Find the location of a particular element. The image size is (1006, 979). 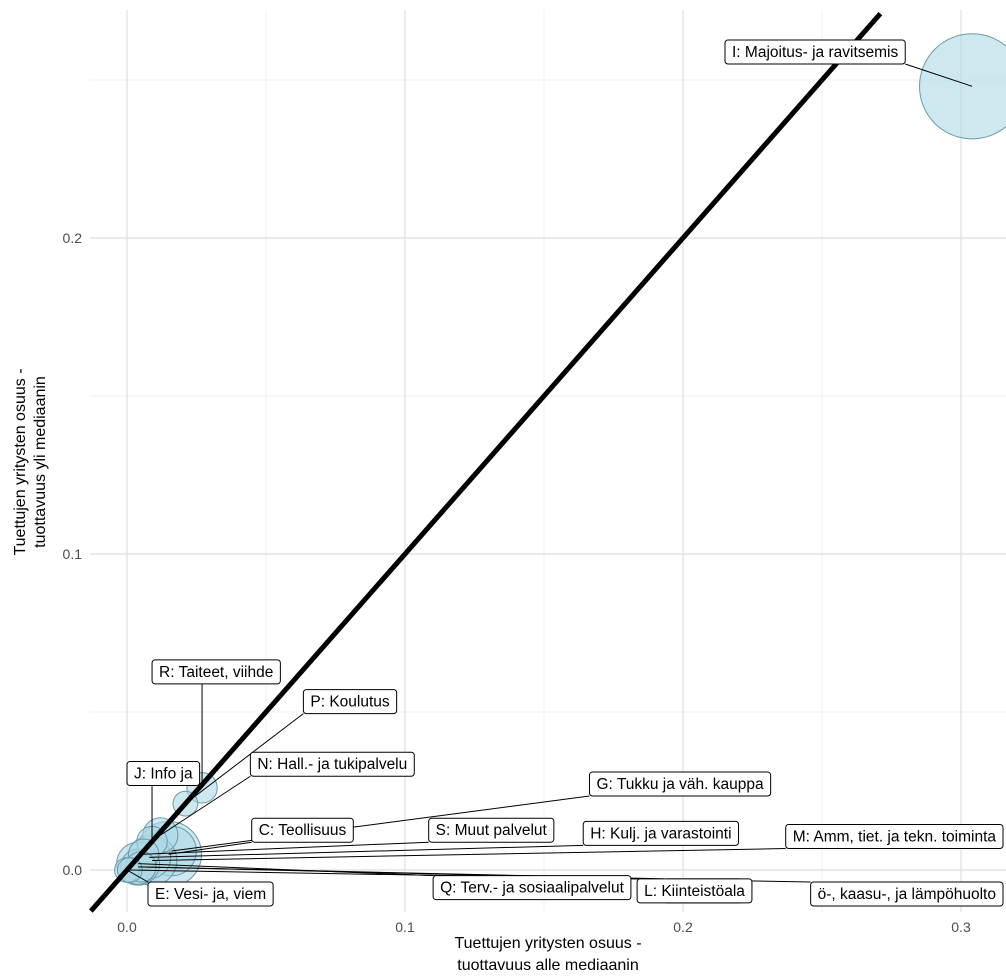

point-label: M: Amm, tiet. ja tekn. toiminta is located at coordinates (894, 837).